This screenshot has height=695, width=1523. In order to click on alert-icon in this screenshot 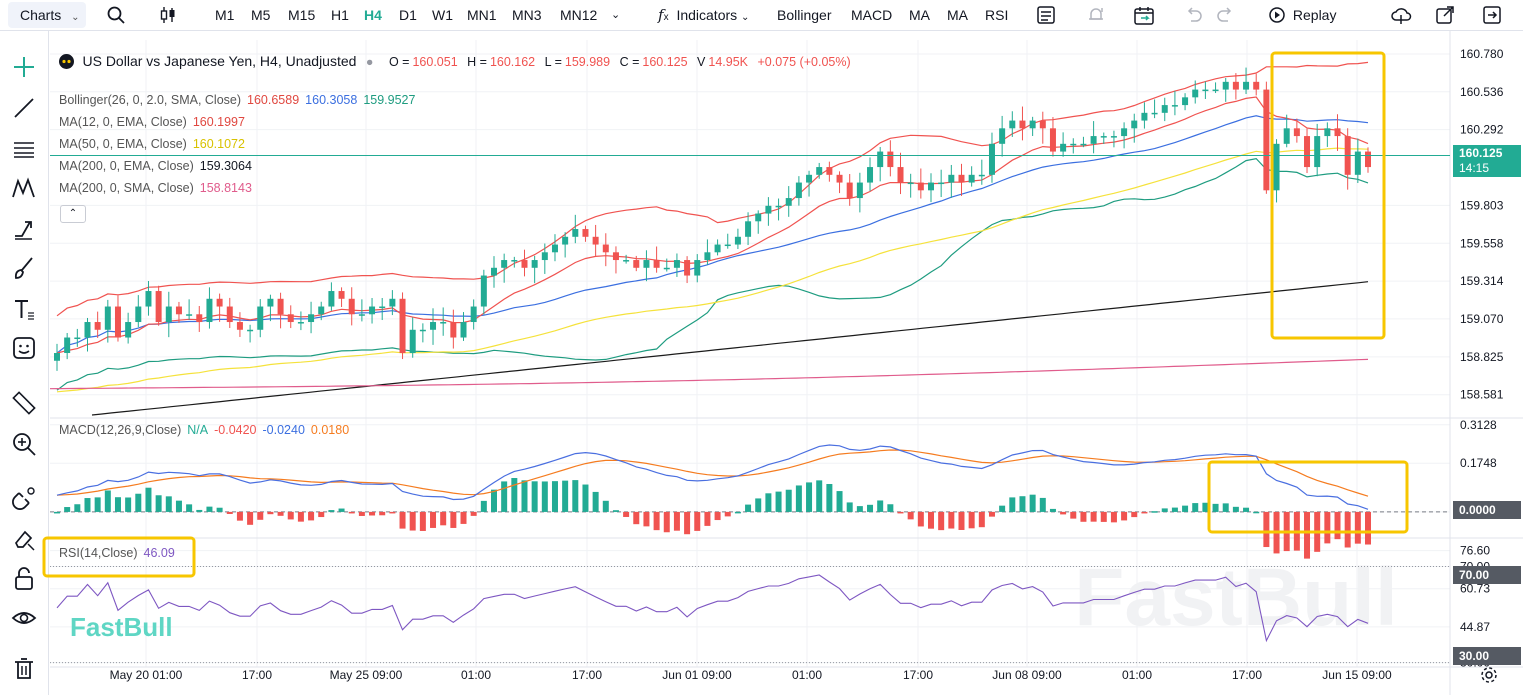, I will do `click(1096, 15)`.